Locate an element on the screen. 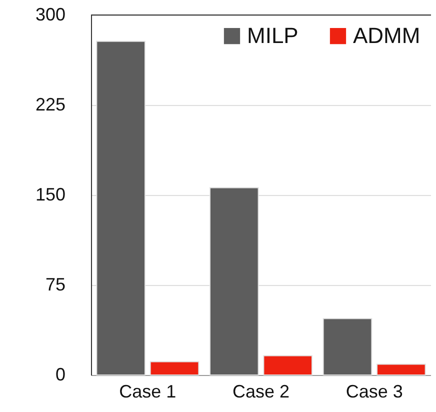 This screenshot has width=436, height=412. y-tick-label: 150 is located at coordinates (50, 194).